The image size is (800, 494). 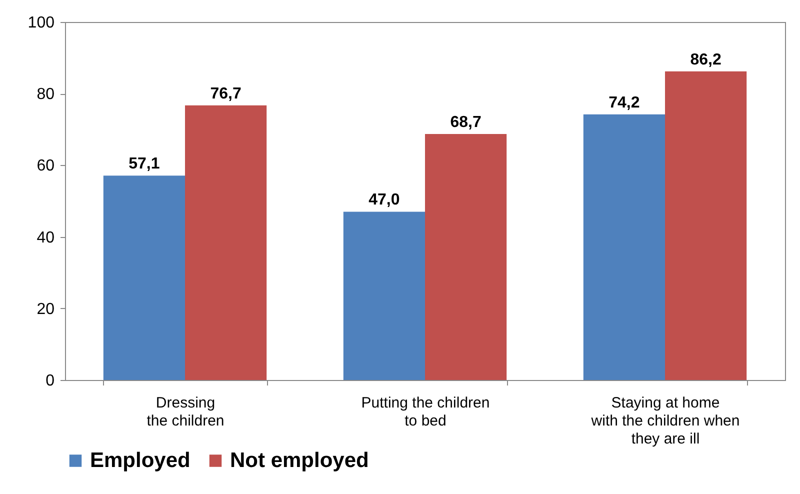 I want to click on data-label: 74,2, so click(x=624, y=103).